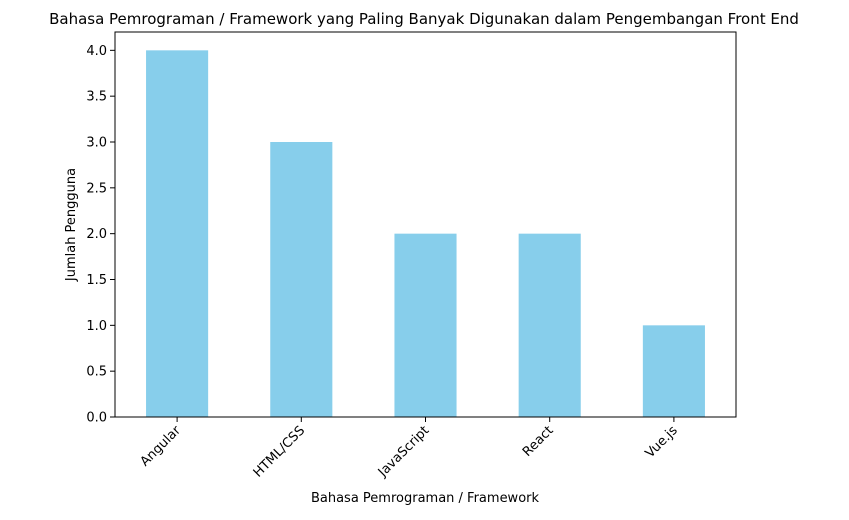 The image size is (849, 520). Describe the element at coordinates (425, 325) in the screenshot. I see `bar-javascript` at that location.